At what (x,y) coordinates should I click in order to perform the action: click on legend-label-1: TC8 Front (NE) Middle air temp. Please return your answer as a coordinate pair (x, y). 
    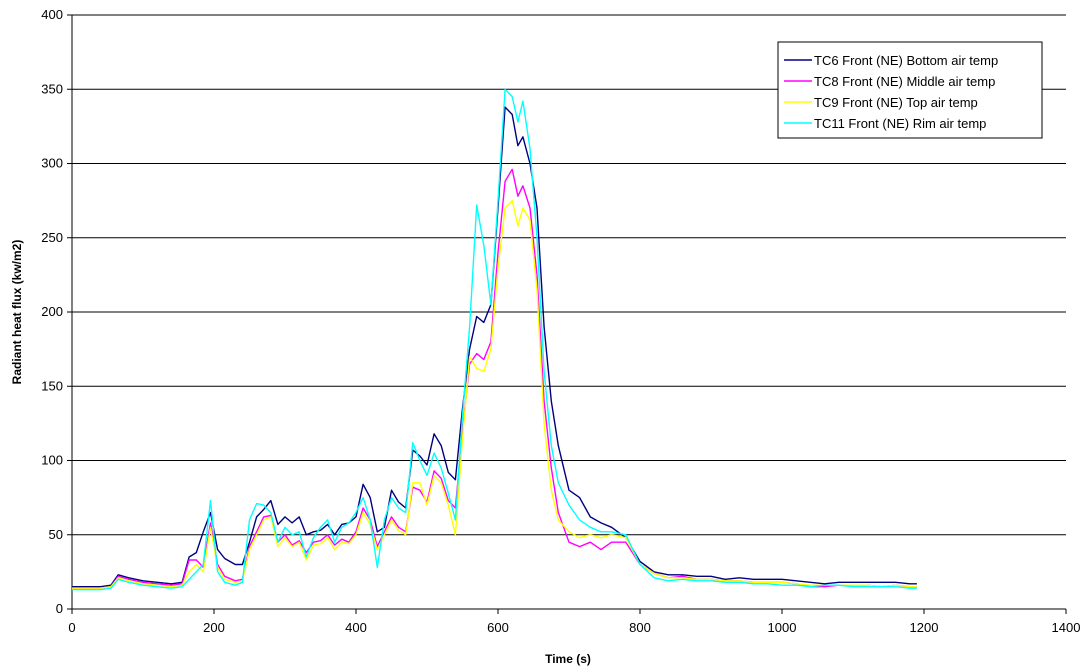
    Looking at the image, I should click on (904, 81).